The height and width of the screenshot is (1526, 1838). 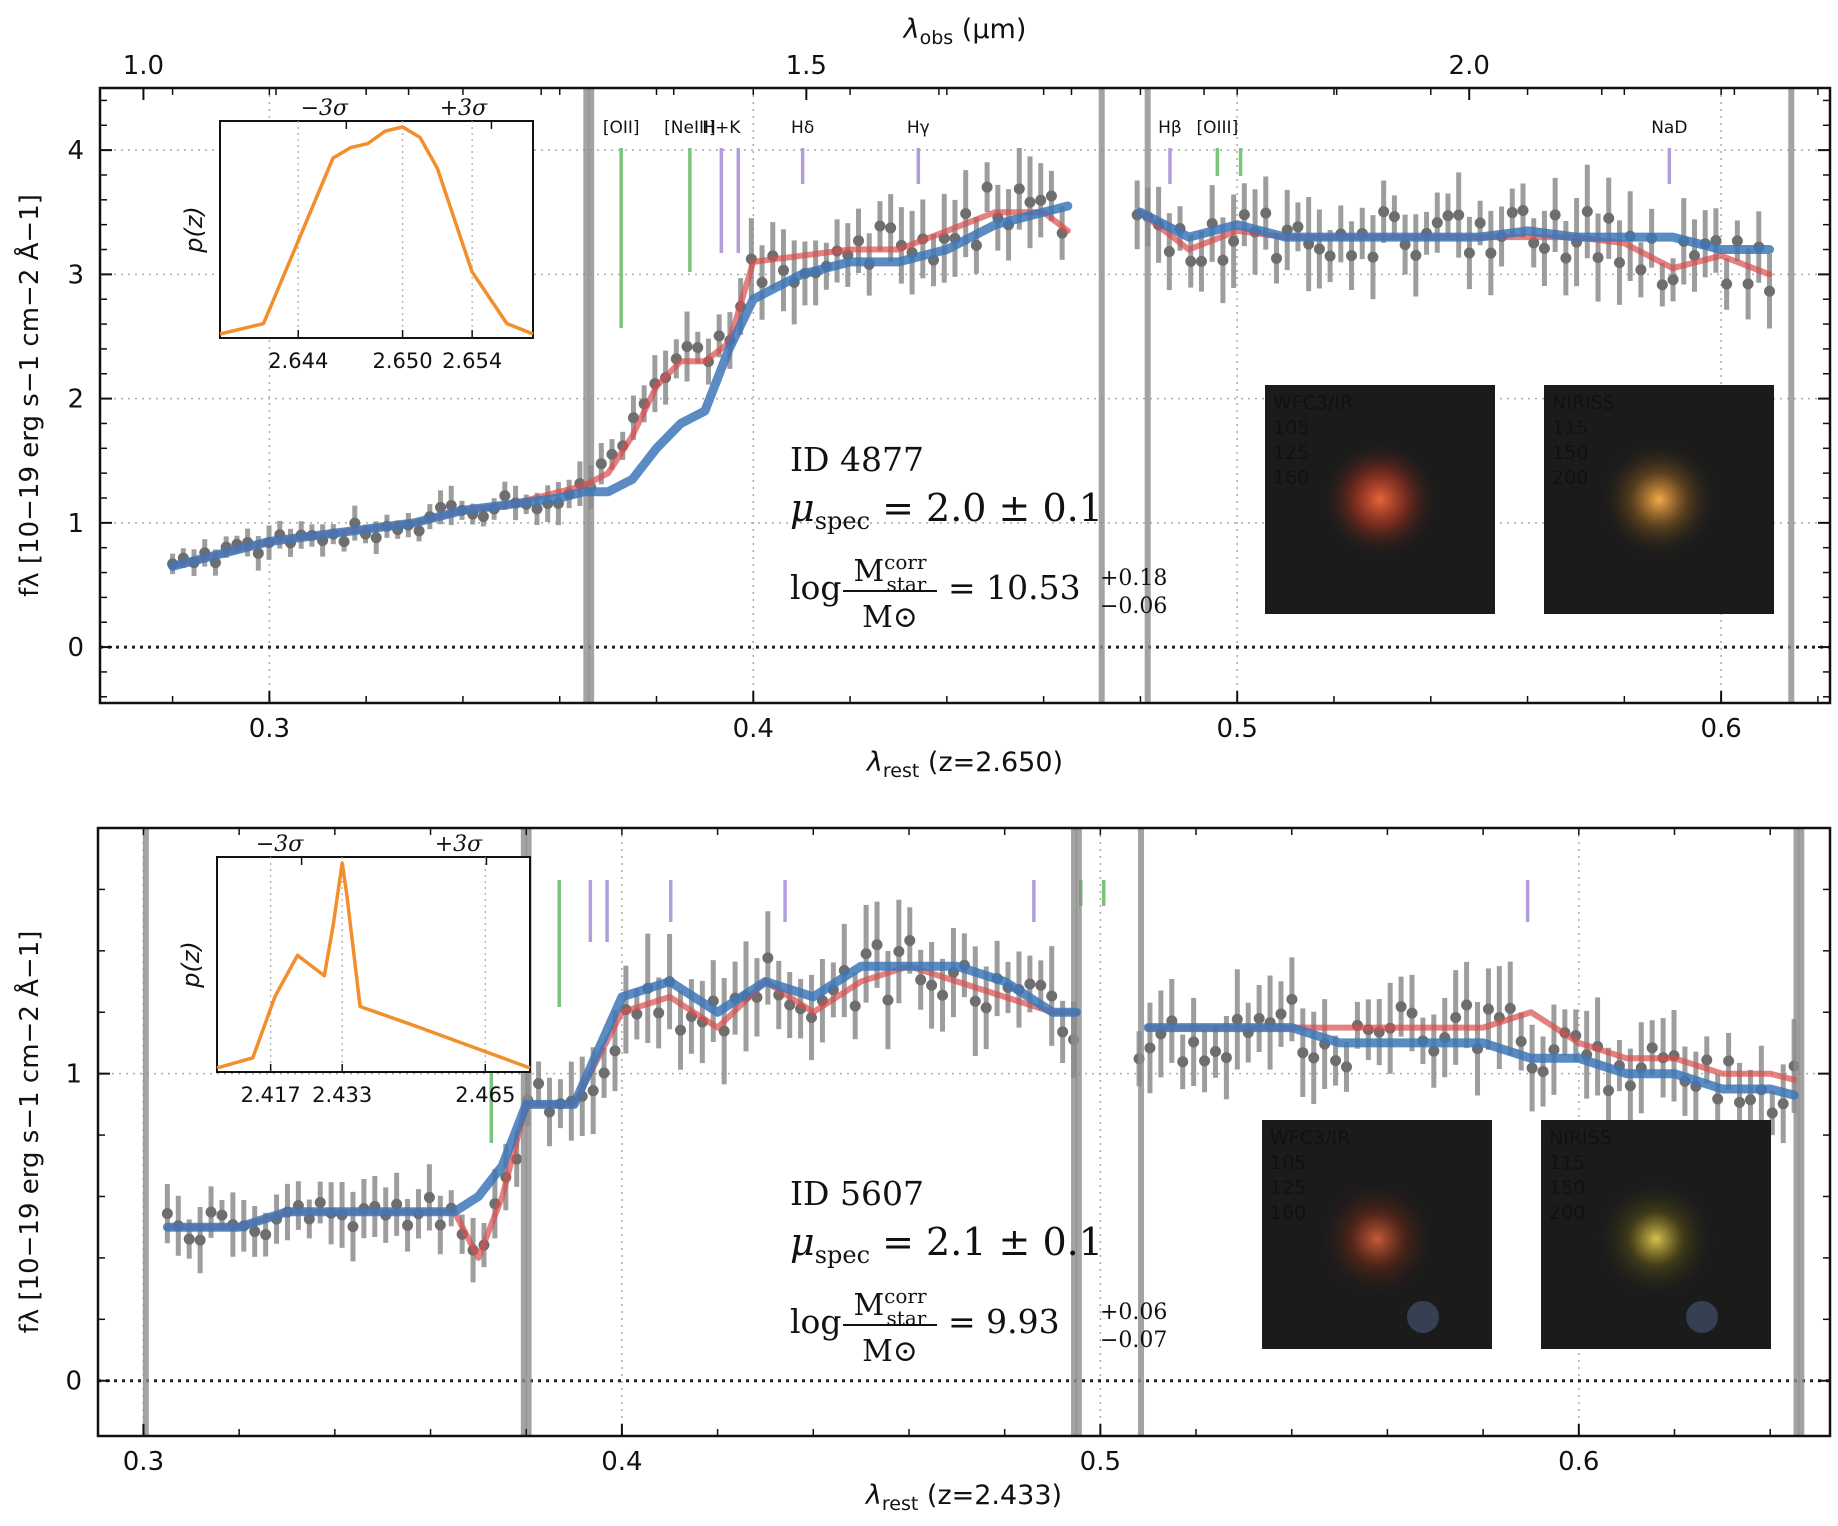 I want to click on x-tick-label: 0.4, so click(x=621, y=1462).